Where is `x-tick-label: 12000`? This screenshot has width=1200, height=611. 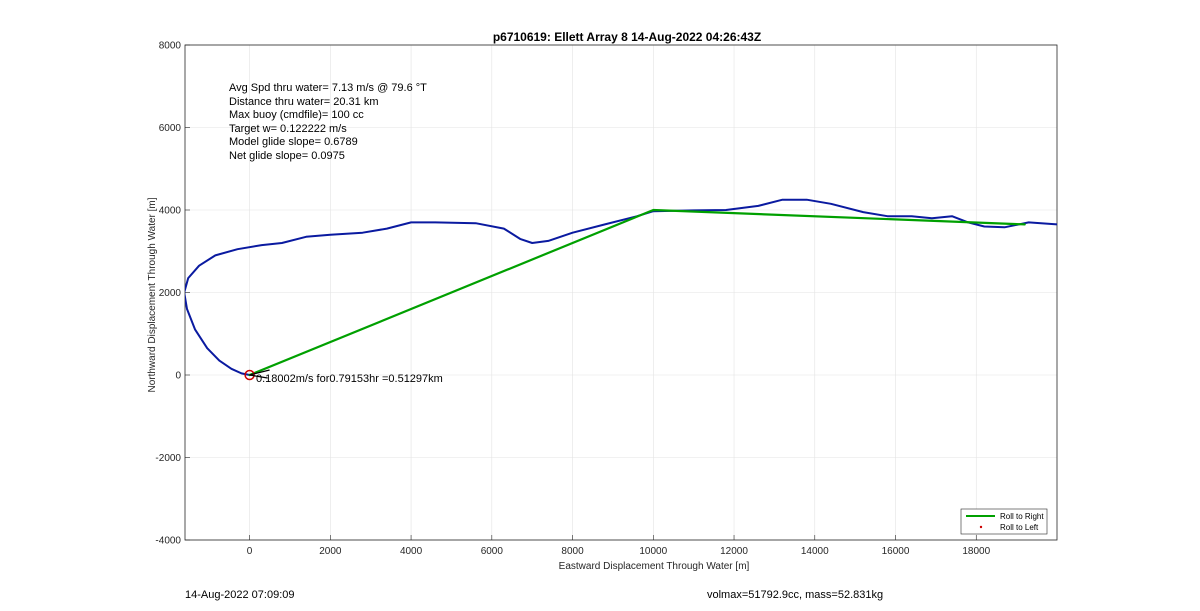 x-tick-label: 12000 is located at coordinates (734, 551).